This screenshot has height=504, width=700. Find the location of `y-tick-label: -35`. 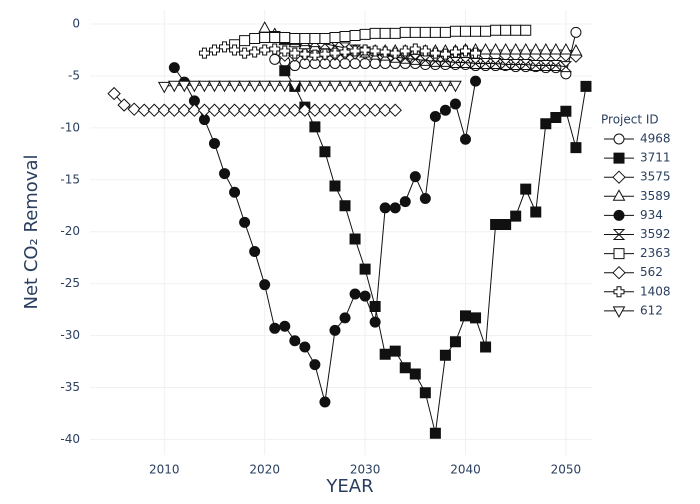

y-tick-label: -35 is located at coordinates (70, 387).